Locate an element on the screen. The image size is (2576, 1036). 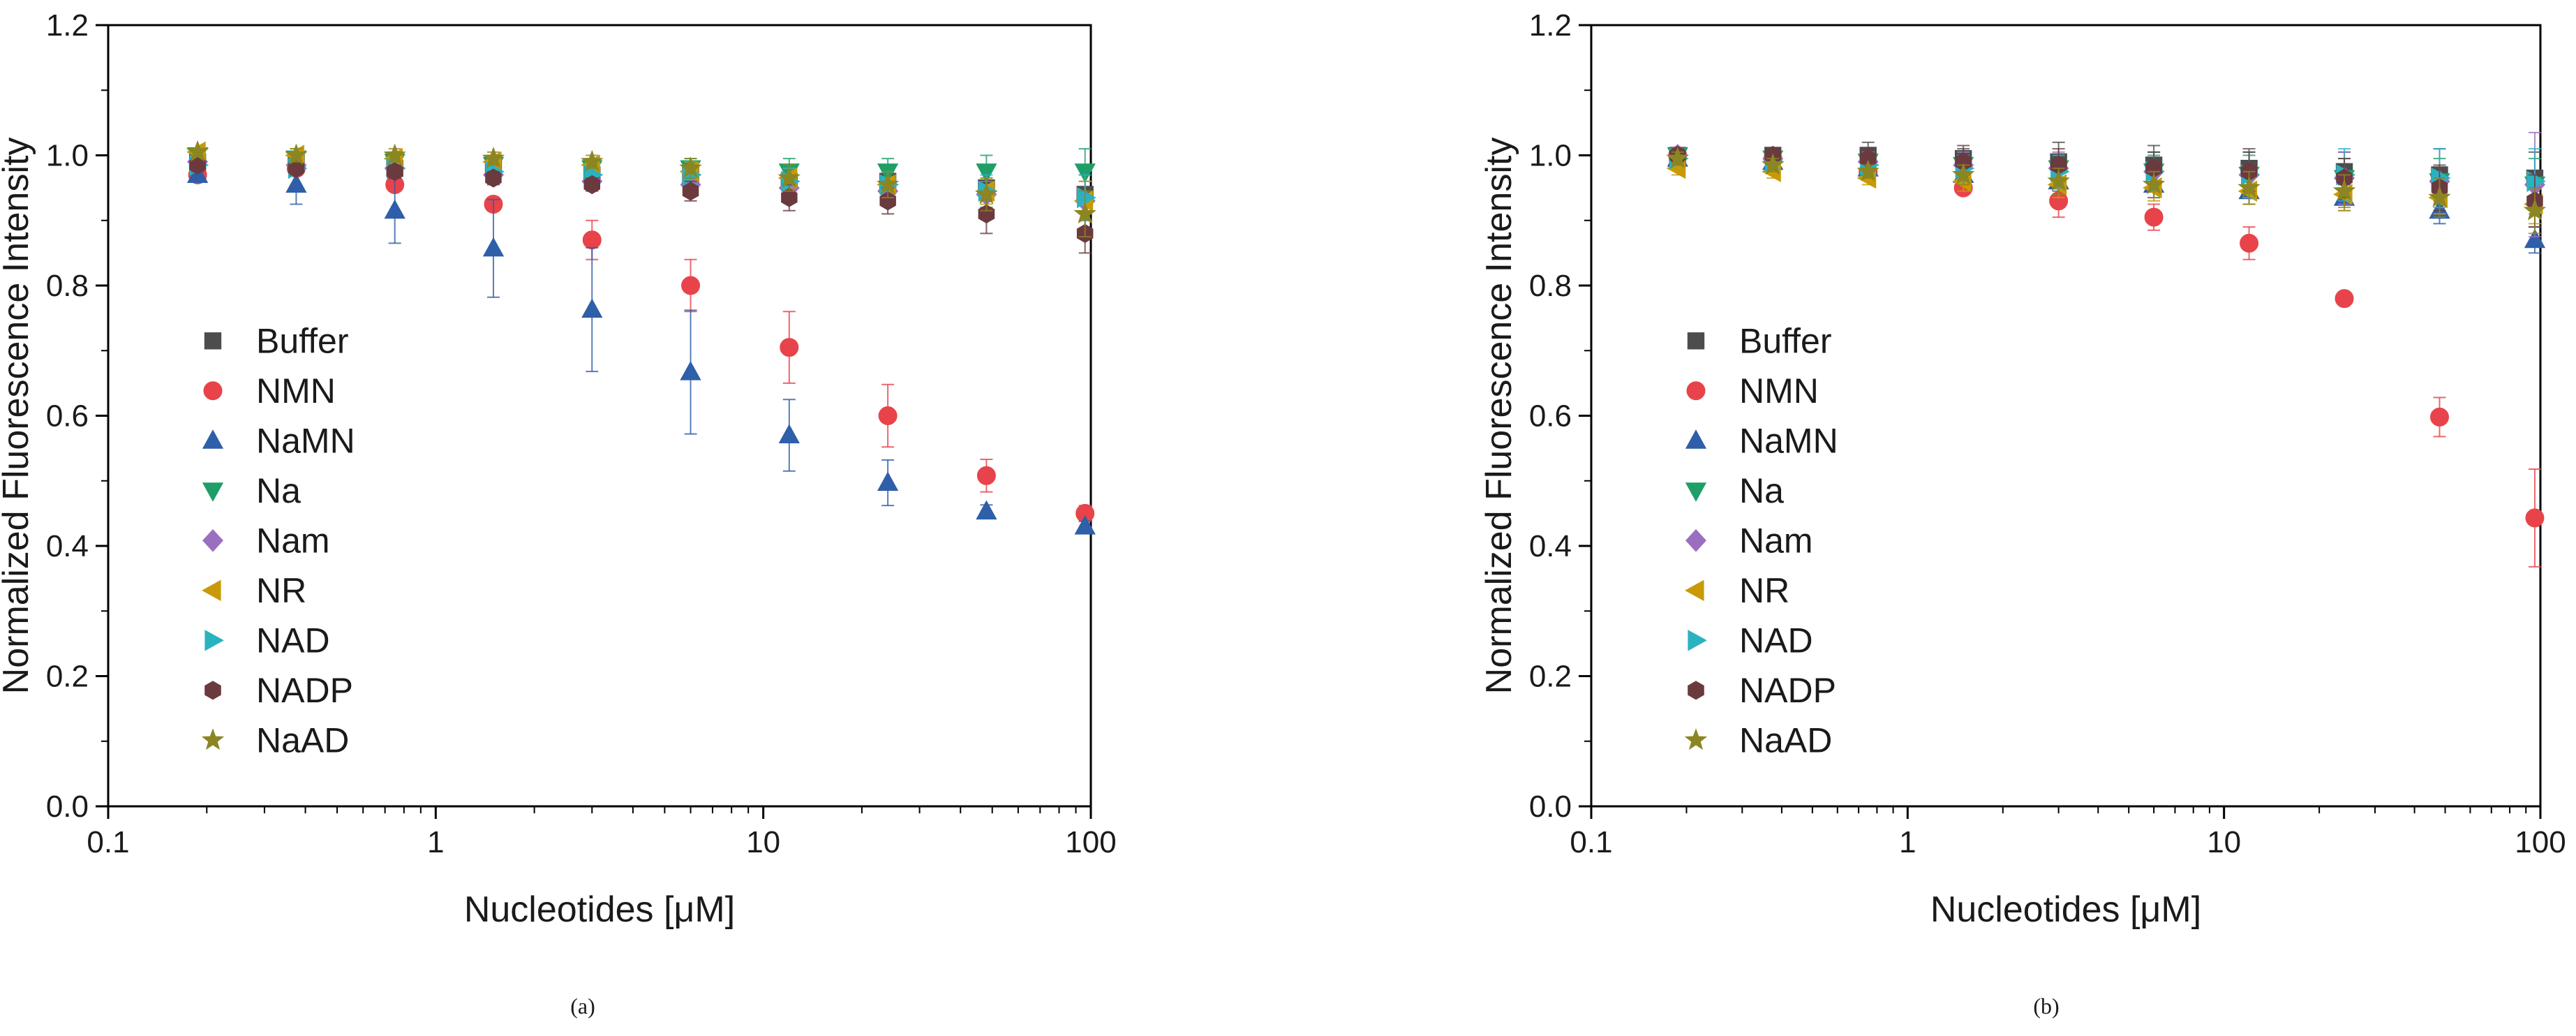
legend-label-nadp: NADP is located at coordinates (1788, 690).